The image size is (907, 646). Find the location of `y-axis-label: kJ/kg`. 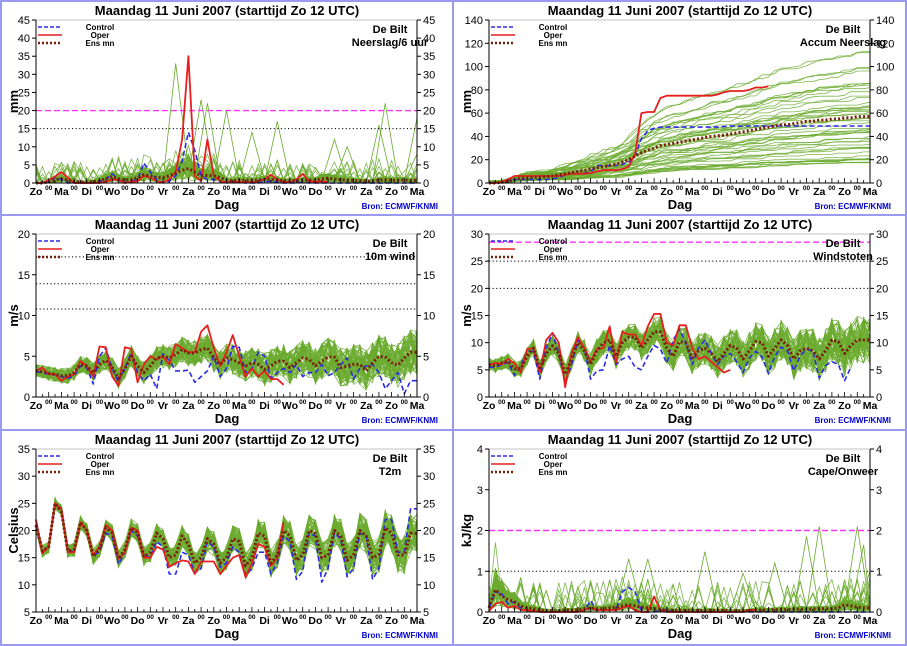

y-axis-label: kJ/kg is located at coordinates (466, 530).